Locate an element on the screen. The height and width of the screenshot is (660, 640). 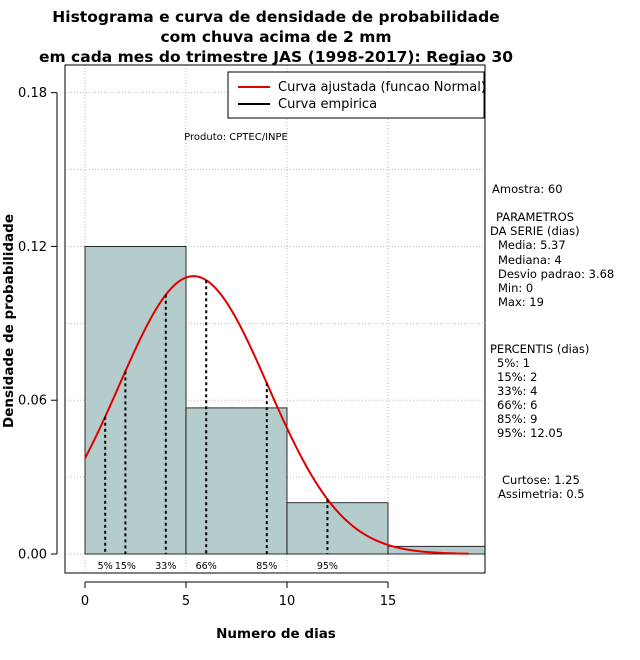
y-tick-label-3: 0.18 is located at coordinates (32, 93).